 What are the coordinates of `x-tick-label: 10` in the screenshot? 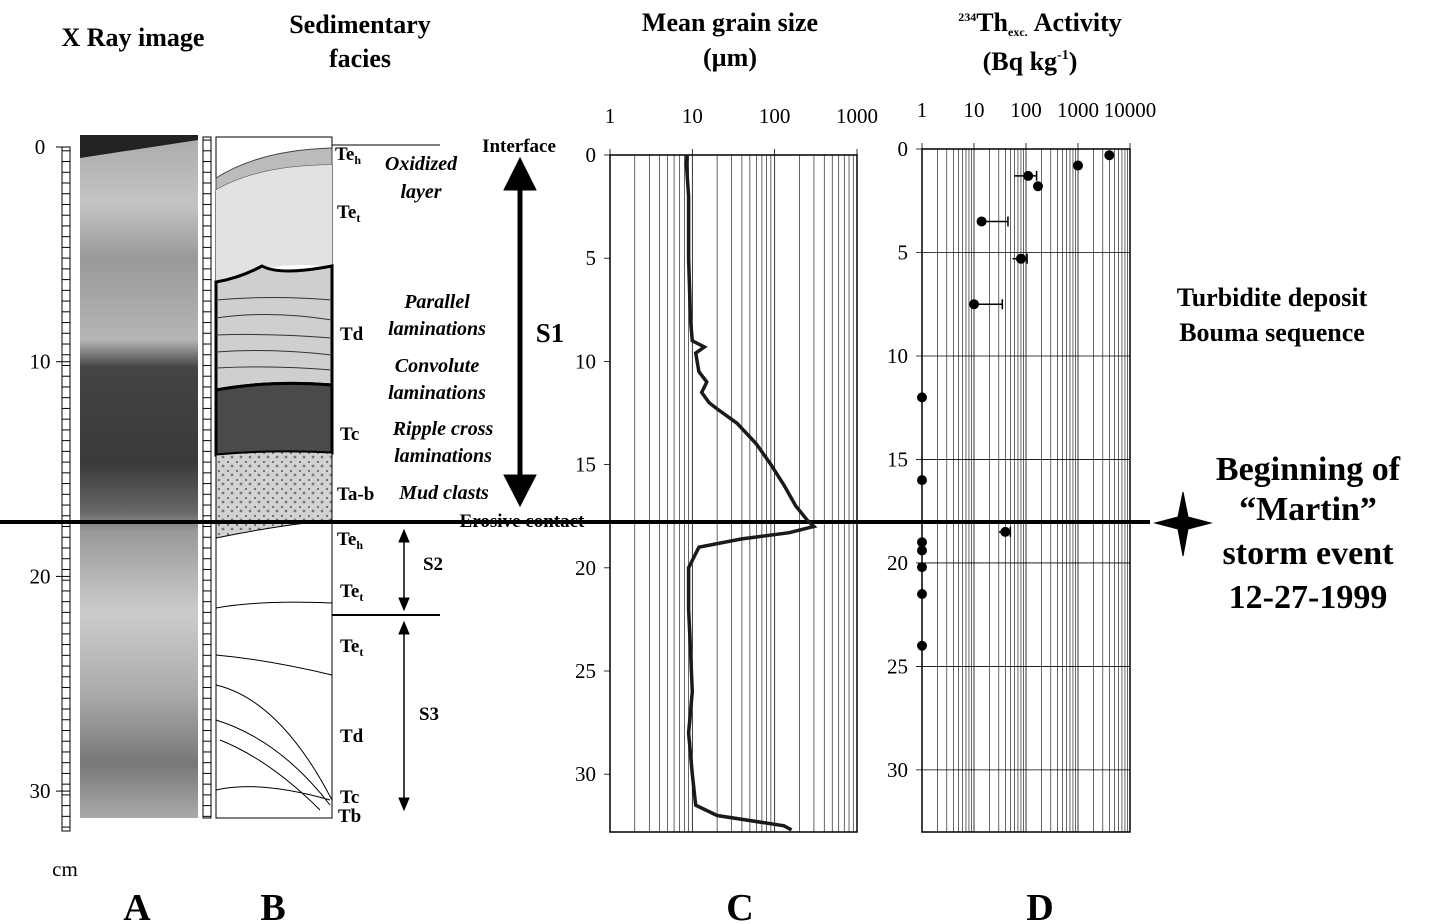 It's located at (974, 110).